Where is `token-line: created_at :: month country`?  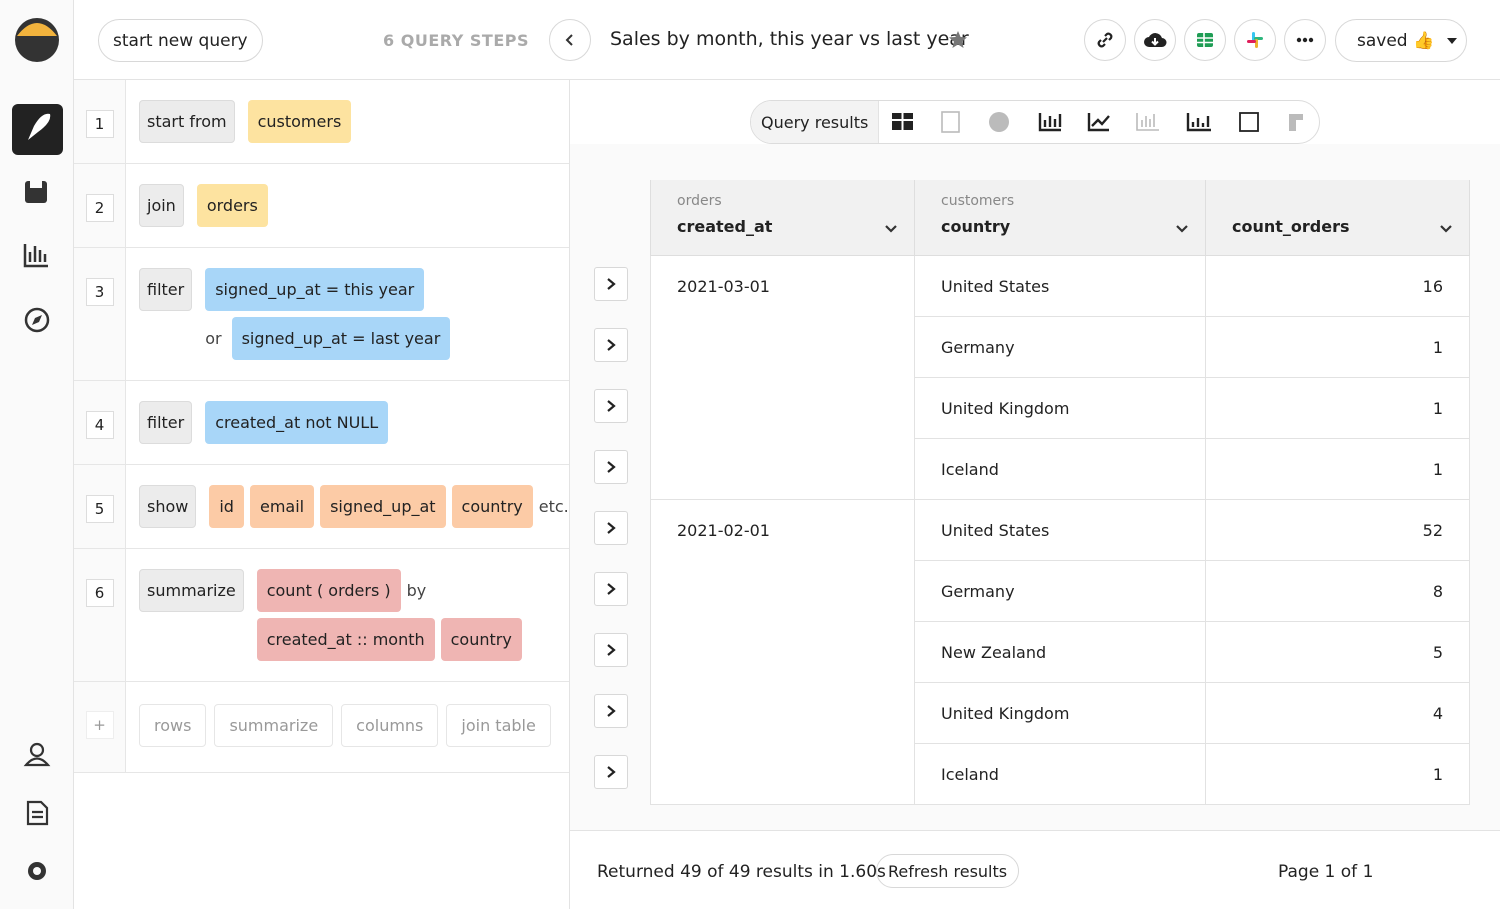 token-line: created_at :: month country is located at coordinates (389, 639).